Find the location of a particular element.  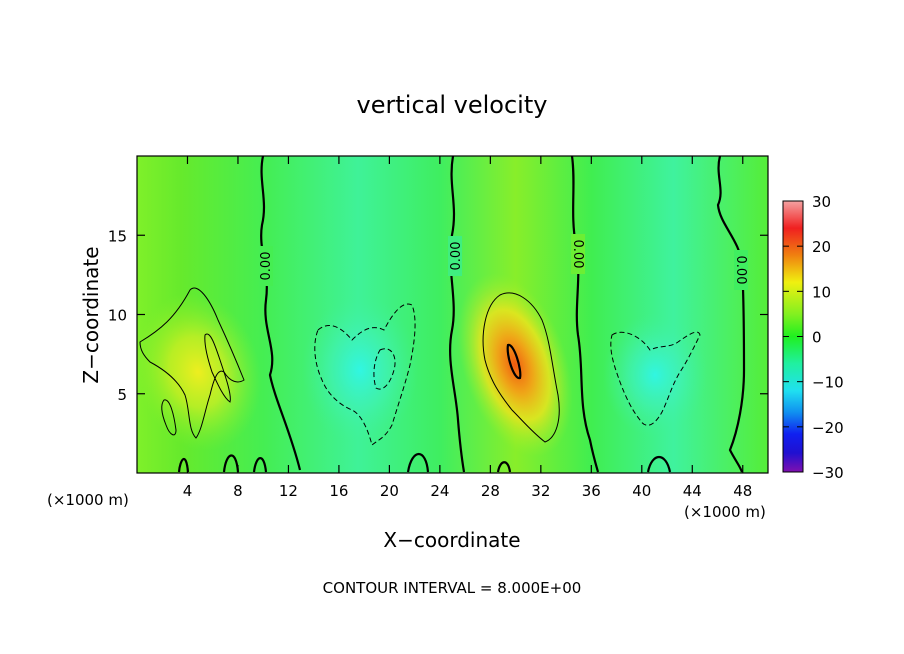

downdraft-region-right is located at coordinates (655, 375).